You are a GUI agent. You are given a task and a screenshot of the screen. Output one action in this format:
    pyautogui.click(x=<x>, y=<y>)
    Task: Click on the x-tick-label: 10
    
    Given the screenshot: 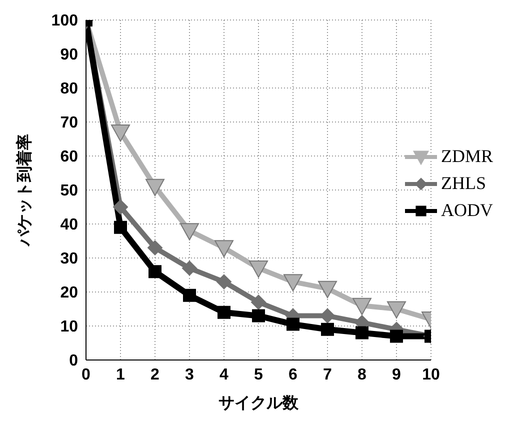 What is the action you would take?
    pyautogui.click(x=431, y=375)
    